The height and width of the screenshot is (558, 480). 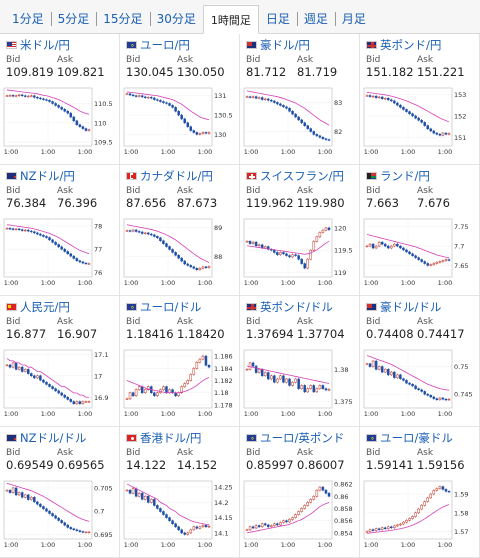 I want to click on ask-value: 1.18420, so click(x=201, y=334).